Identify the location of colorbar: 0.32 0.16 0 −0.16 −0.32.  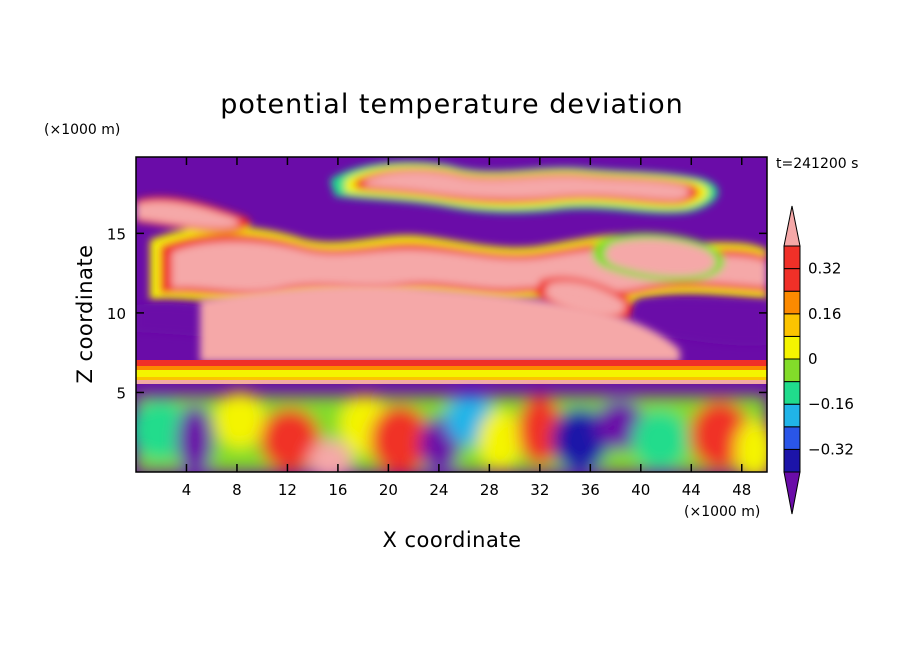
(818, 360).